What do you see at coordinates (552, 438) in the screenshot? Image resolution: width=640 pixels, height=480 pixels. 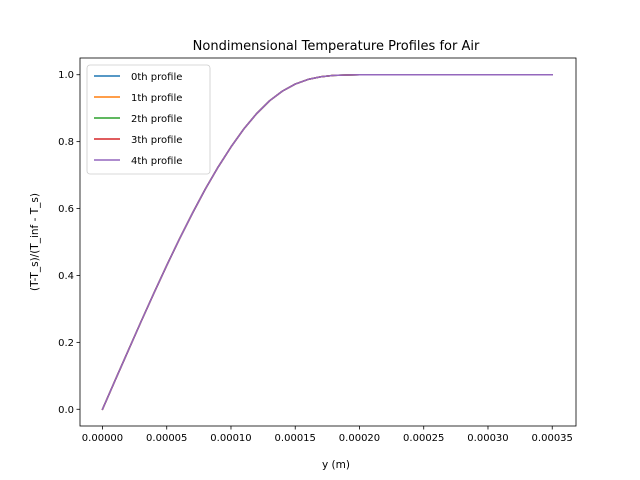 I see `x-tick-label: 0.00035` at bounding box center [552, 438].